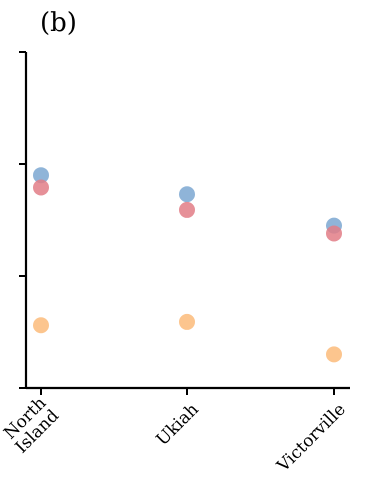 This screenshot has height=483, width=373. What do you see at coordinates (31, 425) in the screenshot?
I see `x-tick-label-0: NorthIsland` at bounding box center [31, 425].